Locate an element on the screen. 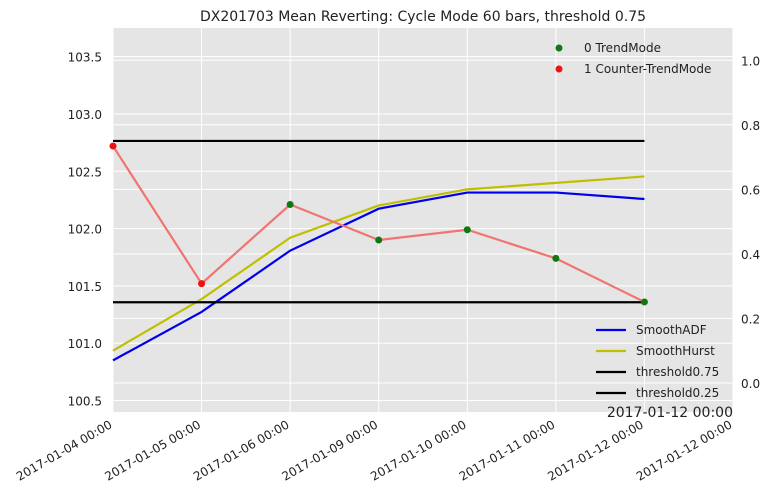  y-right-tick-label: 0.4 is located at coordinates (750, 255).